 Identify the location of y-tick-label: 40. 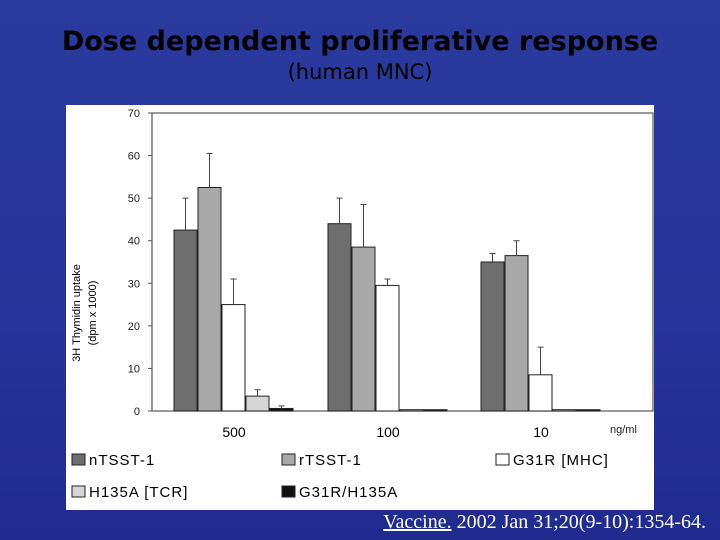
(134, 242).